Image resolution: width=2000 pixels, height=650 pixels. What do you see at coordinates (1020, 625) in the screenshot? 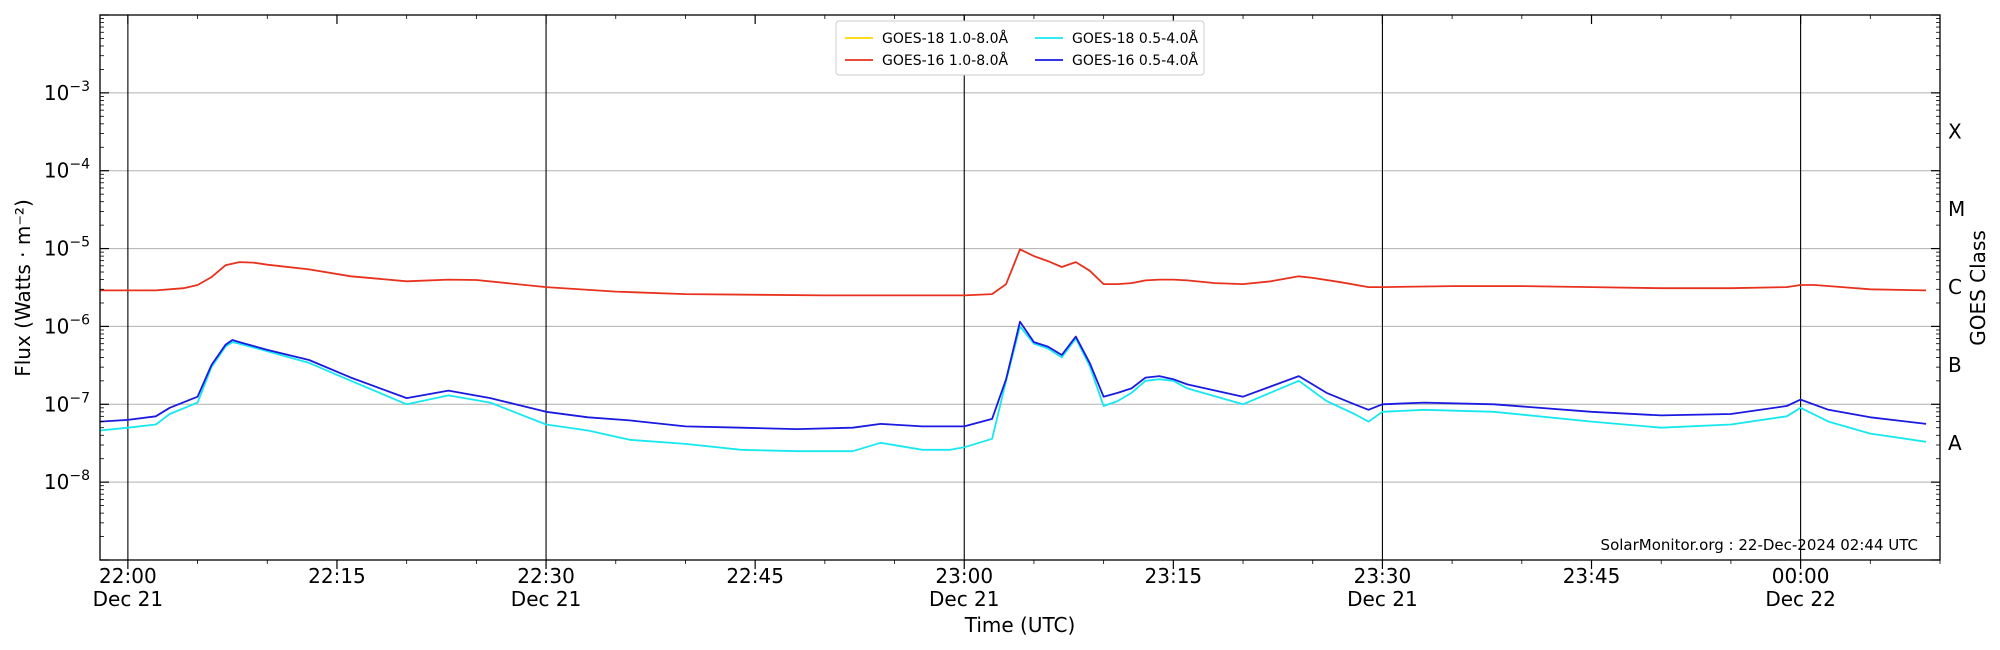
I see `x-axis-title: Time (UTC)` at bounding box center [1020, 625].